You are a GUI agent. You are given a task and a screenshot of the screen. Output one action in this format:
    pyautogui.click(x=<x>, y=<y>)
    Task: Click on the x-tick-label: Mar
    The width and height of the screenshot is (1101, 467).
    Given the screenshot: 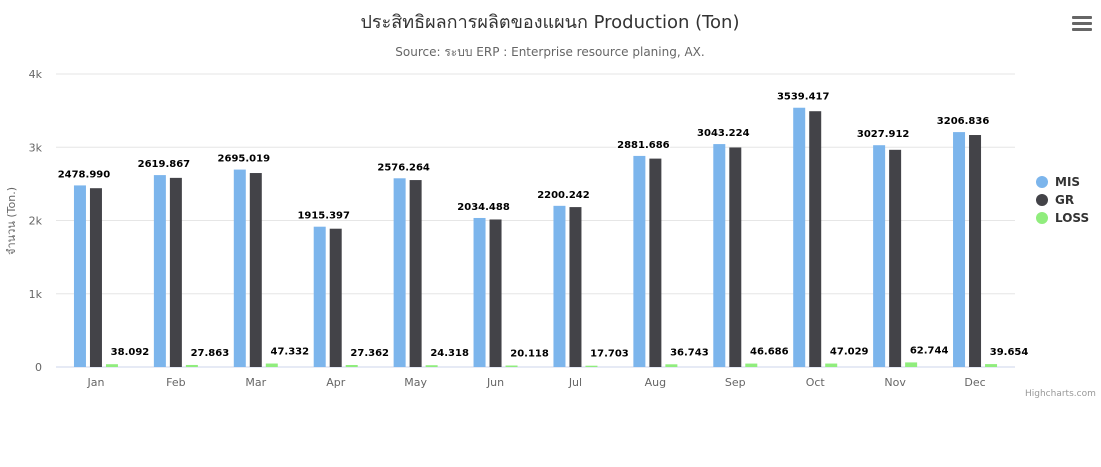 What is the action you would take?
    pyautogui.click(x=255, y=382)
    